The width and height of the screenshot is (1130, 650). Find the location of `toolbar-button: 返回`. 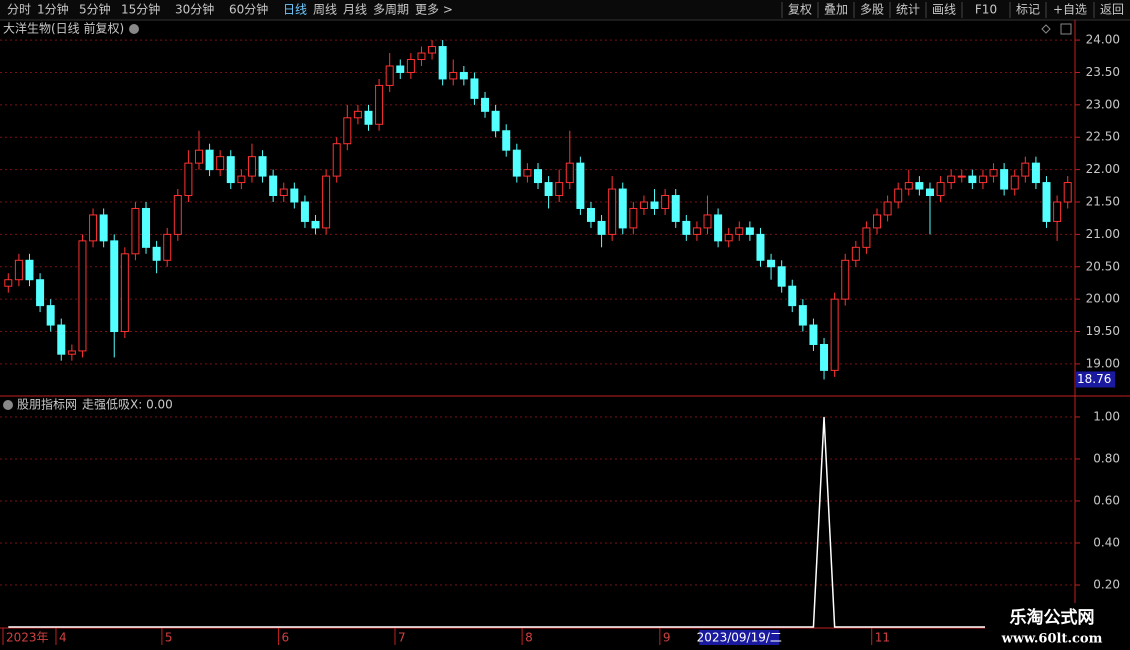

toolbar-button: 返回 is located at coordinates (1112, 10).